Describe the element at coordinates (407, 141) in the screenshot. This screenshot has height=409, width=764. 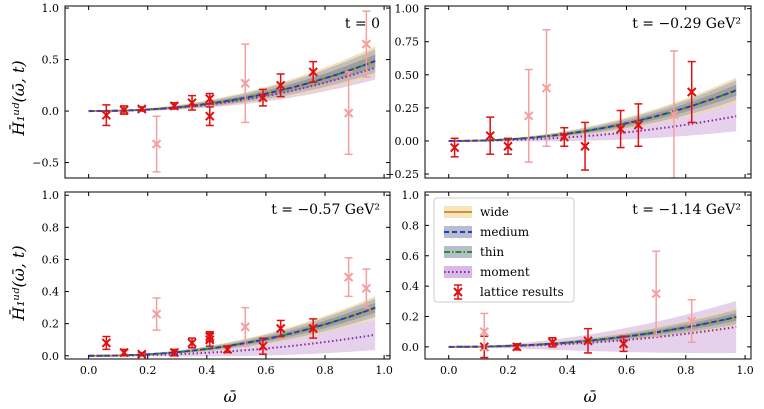
I see `y-tick-label: 0.00` at that location.